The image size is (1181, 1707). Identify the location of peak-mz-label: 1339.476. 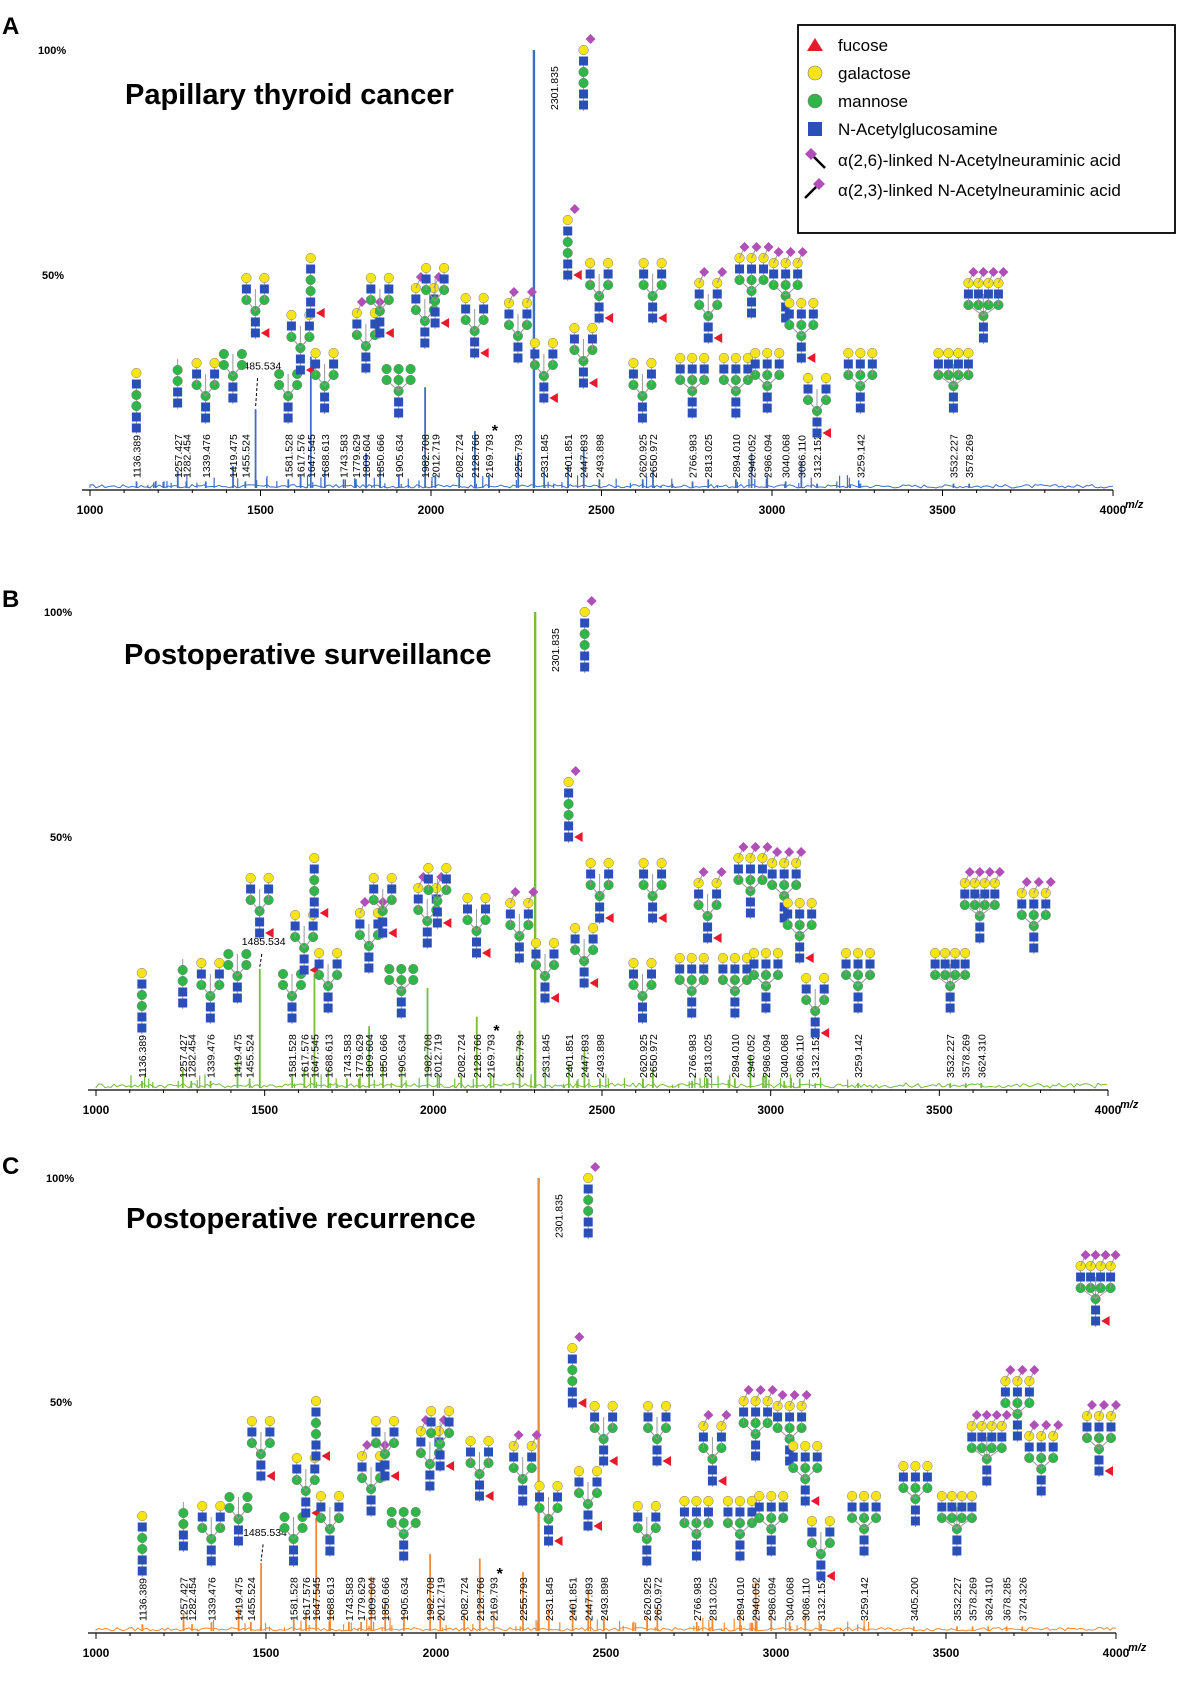
(212, 1056).